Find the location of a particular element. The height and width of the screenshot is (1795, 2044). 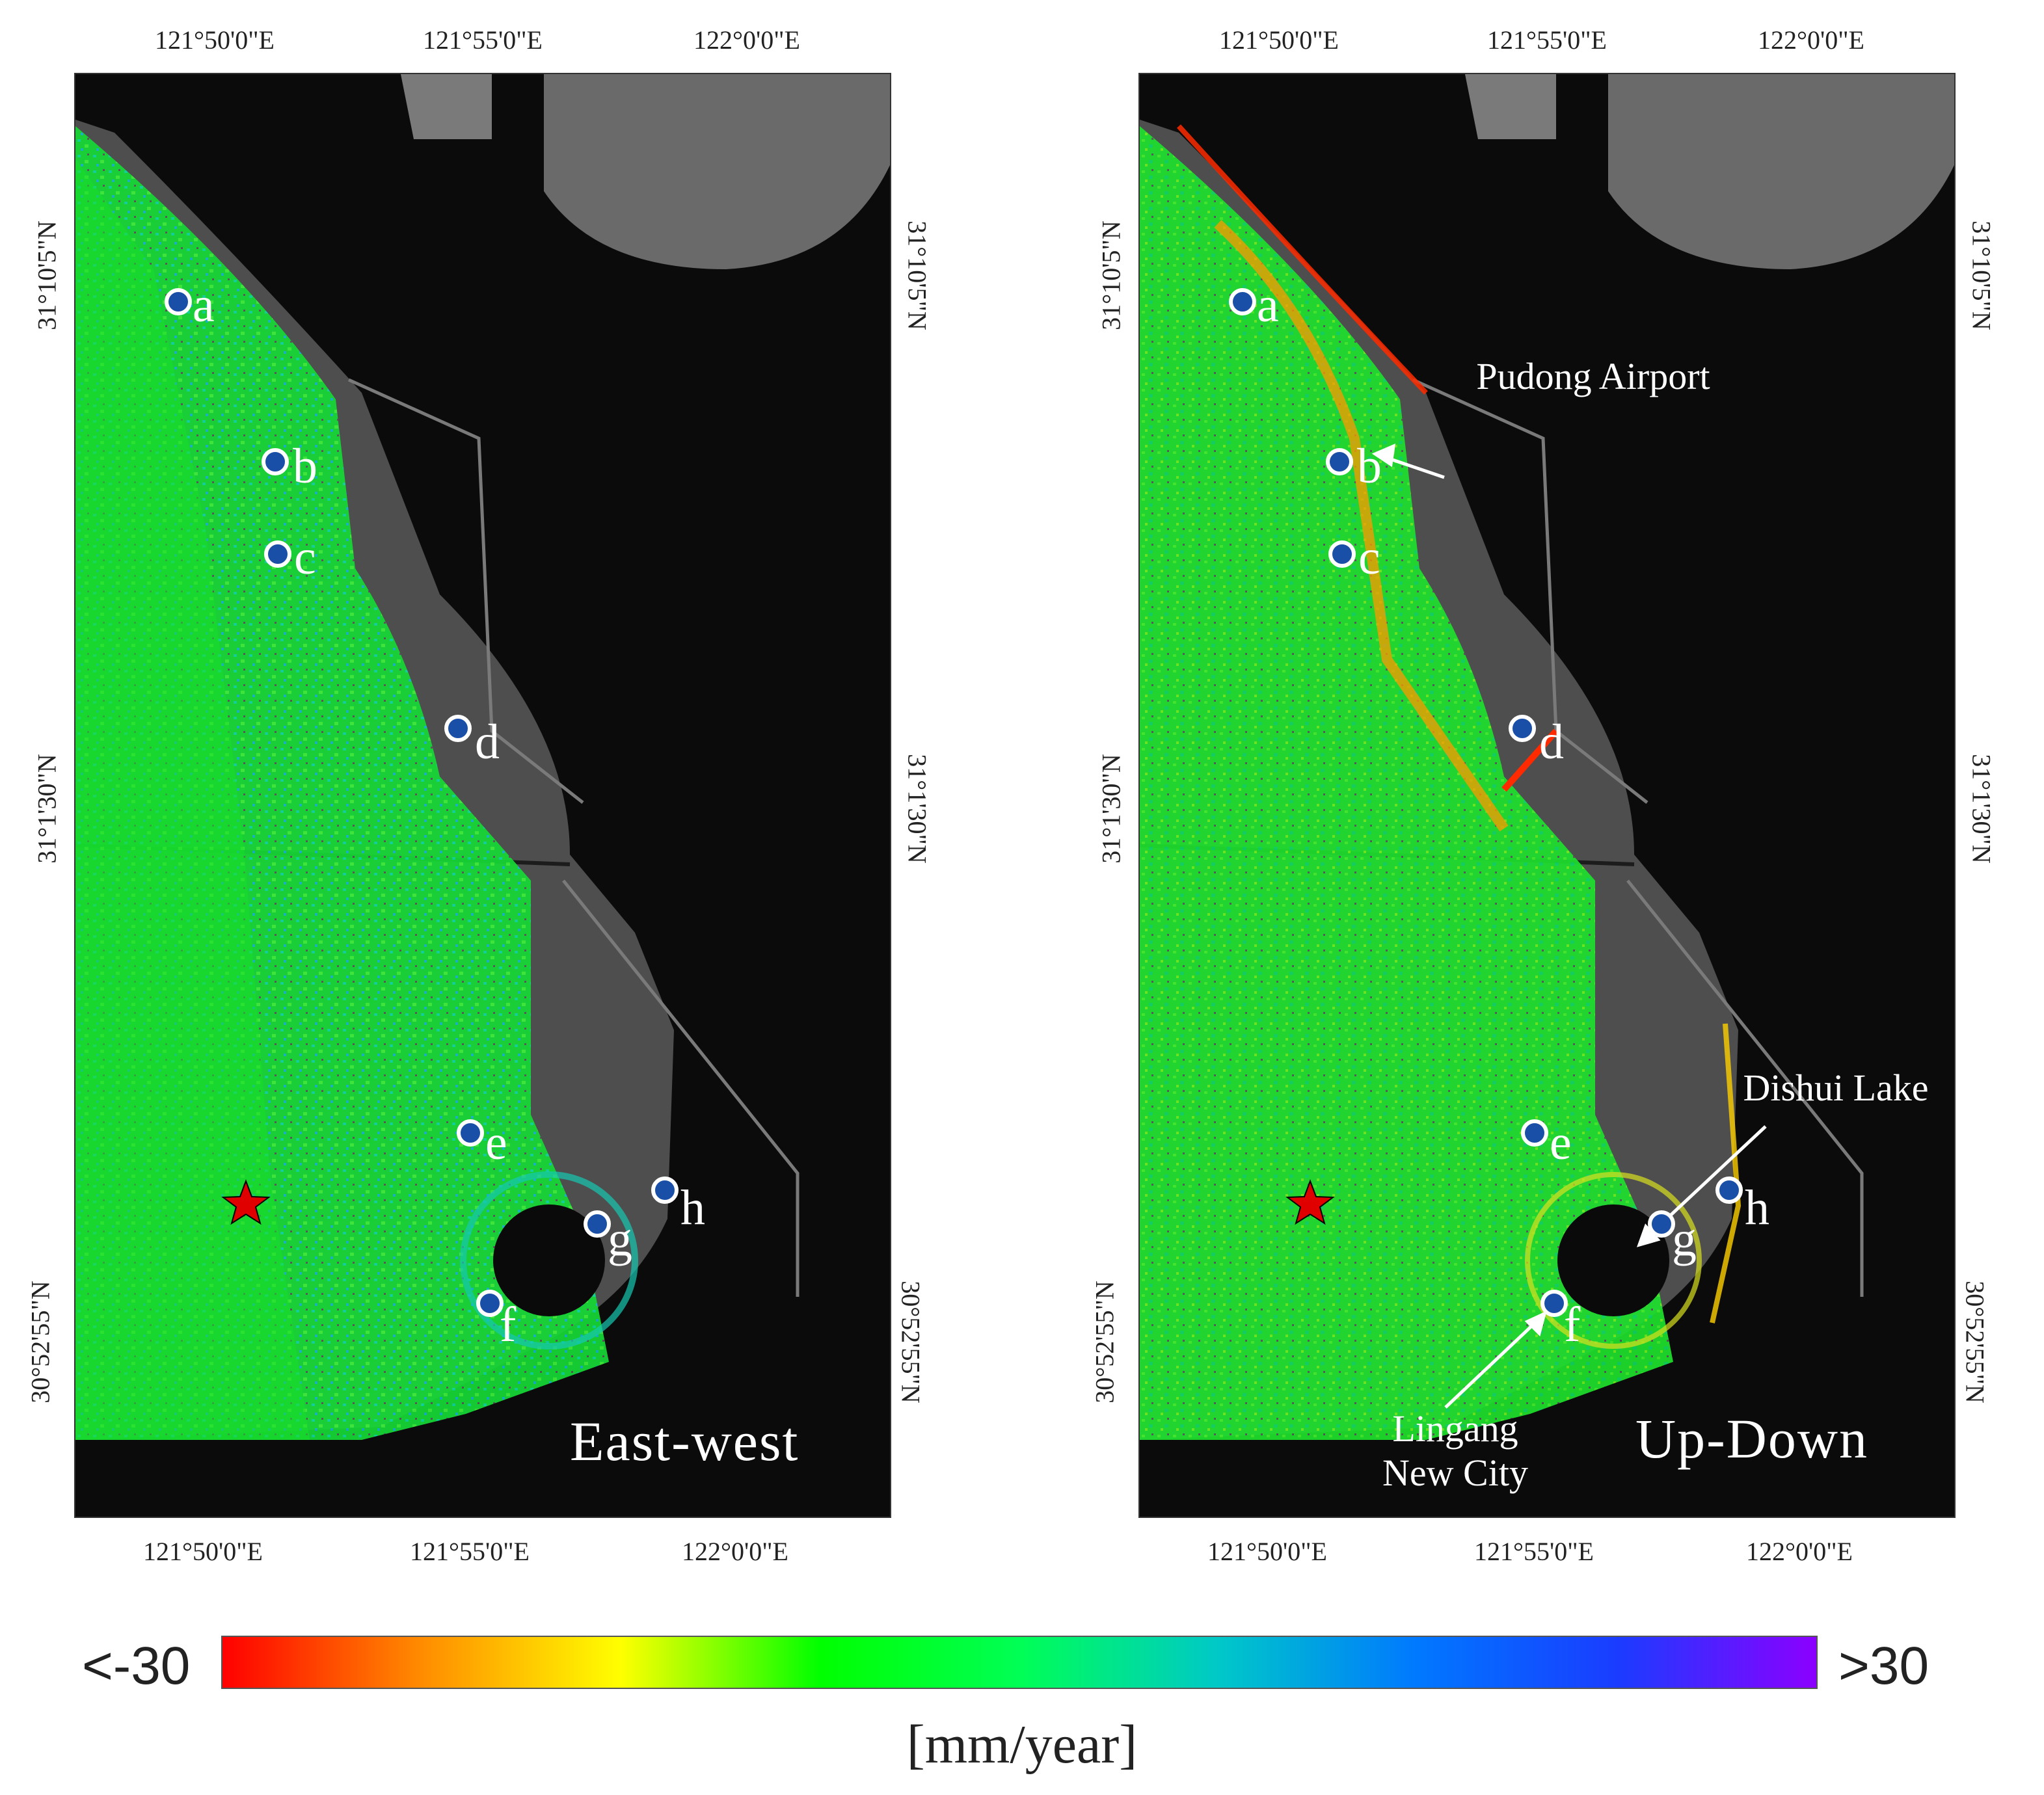

annotation-dishui-lake: Dishui Lake is located at coordinates (1836, 1088).